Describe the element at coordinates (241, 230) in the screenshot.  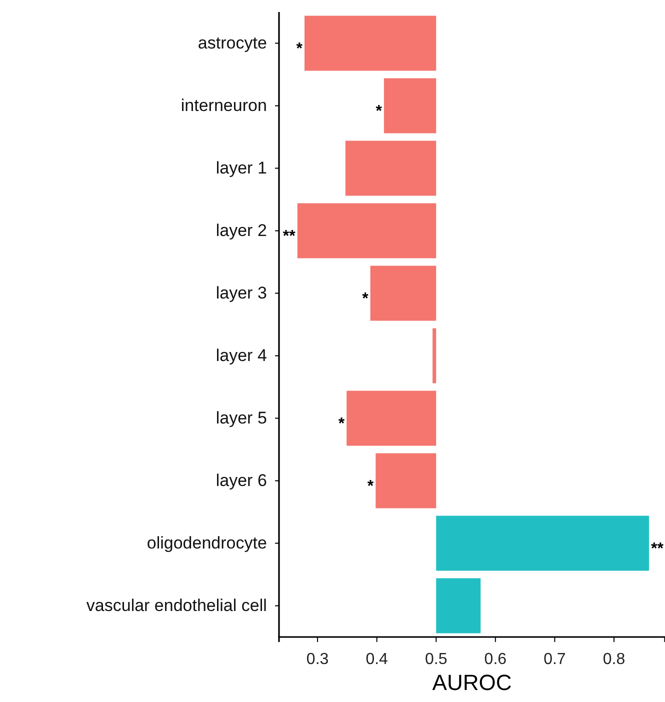
I see `y-tick-label: layer 2` at that location.